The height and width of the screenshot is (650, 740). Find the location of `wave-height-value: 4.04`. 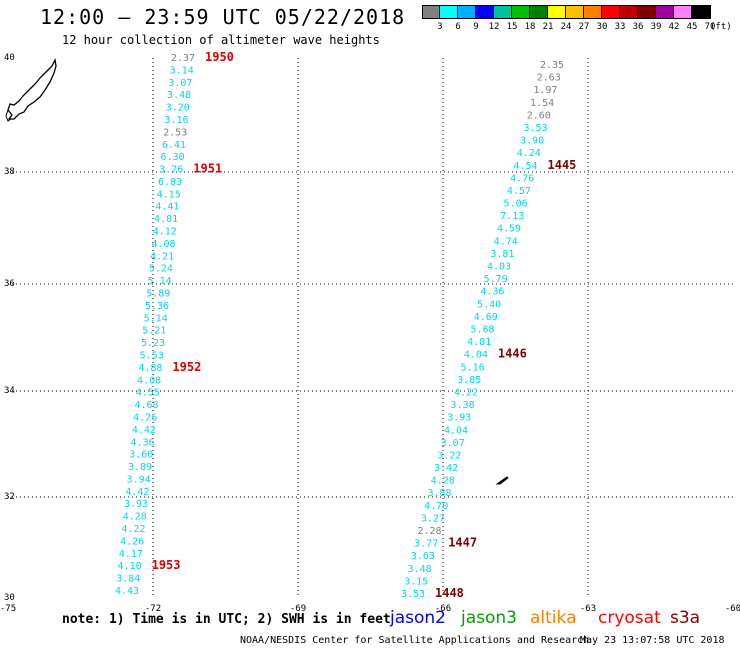

wave-height-value: 4.04 is located at coordinates (456, 430).